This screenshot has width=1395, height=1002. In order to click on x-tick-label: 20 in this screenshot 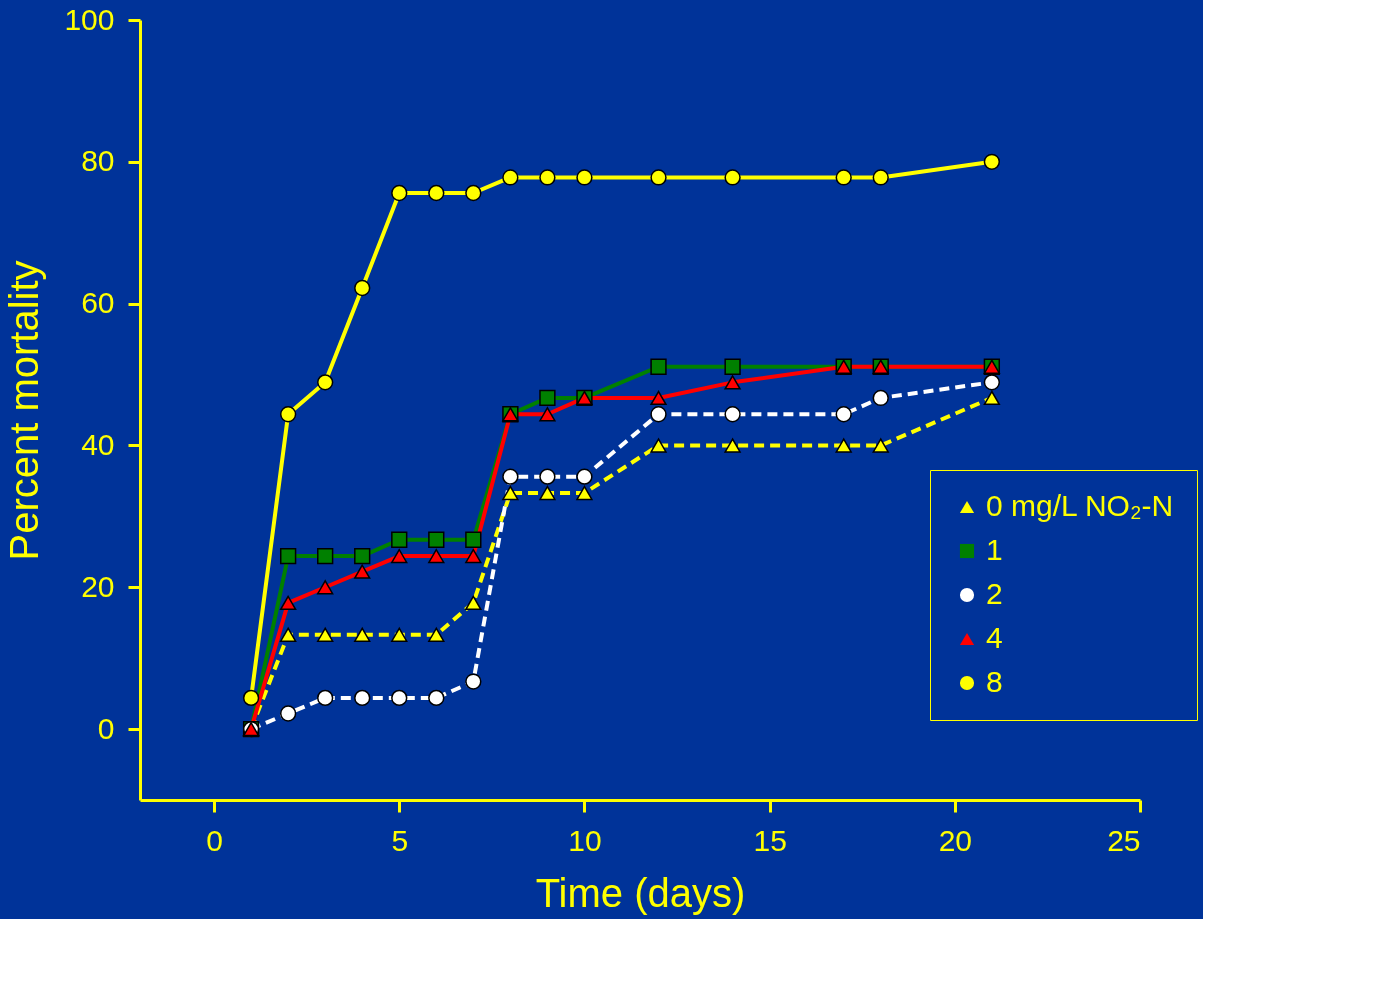, I will do `click(955, 840)`.